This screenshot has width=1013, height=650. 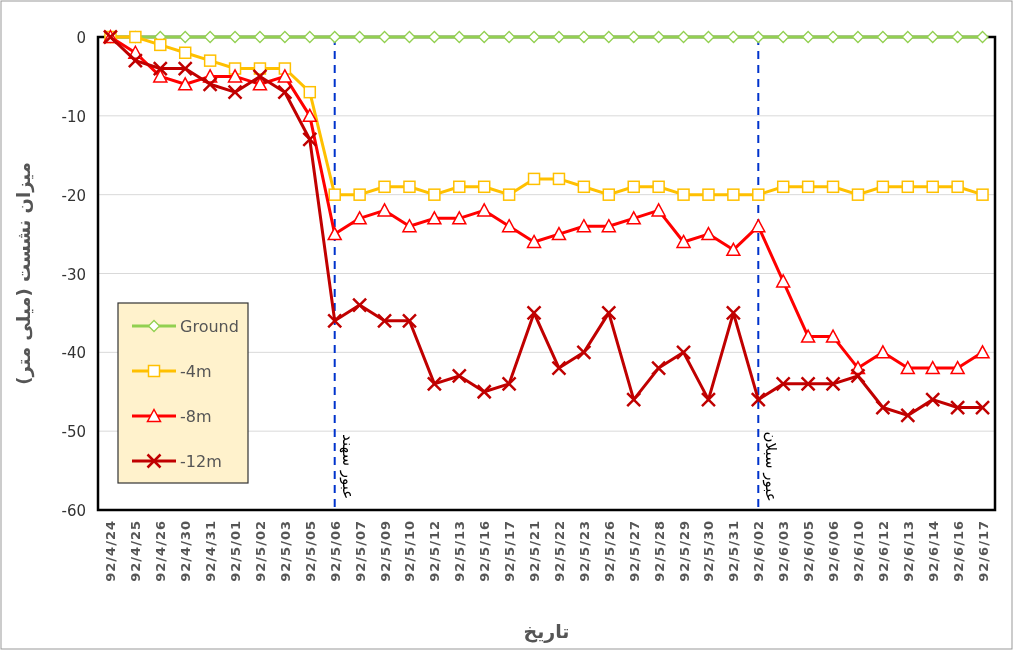 I want to click on x-tick-label: 92/6/13, so click(x=908, y=551).